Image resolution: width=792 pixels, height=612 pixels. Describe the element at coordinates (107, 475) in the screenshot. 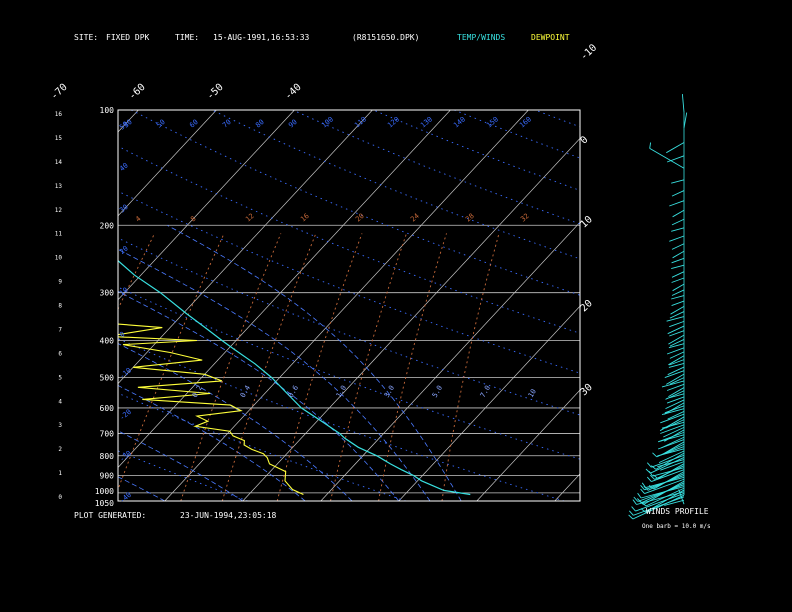

I see `pressure-tick-label: 900` at that location.